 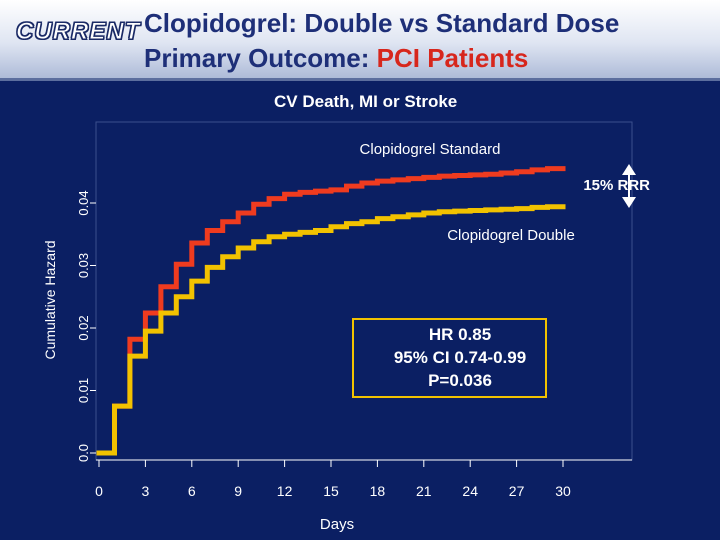 What do you see at coordinates (99, 491) in the screenshot?
I see `x-tick-label-0: 0` at bounding box center [99, 491].